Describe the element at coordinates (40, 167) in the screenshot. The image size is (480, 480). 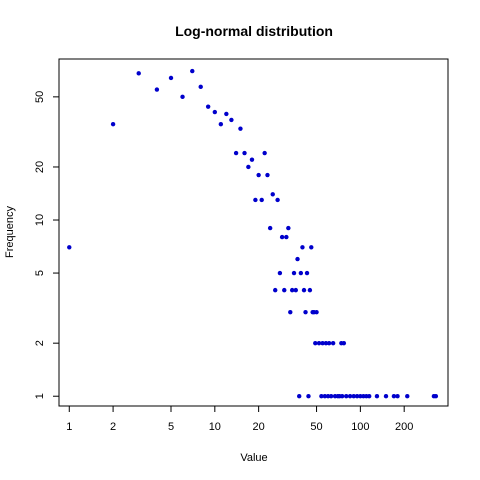
I see `y-tick-label: 20` at that location.